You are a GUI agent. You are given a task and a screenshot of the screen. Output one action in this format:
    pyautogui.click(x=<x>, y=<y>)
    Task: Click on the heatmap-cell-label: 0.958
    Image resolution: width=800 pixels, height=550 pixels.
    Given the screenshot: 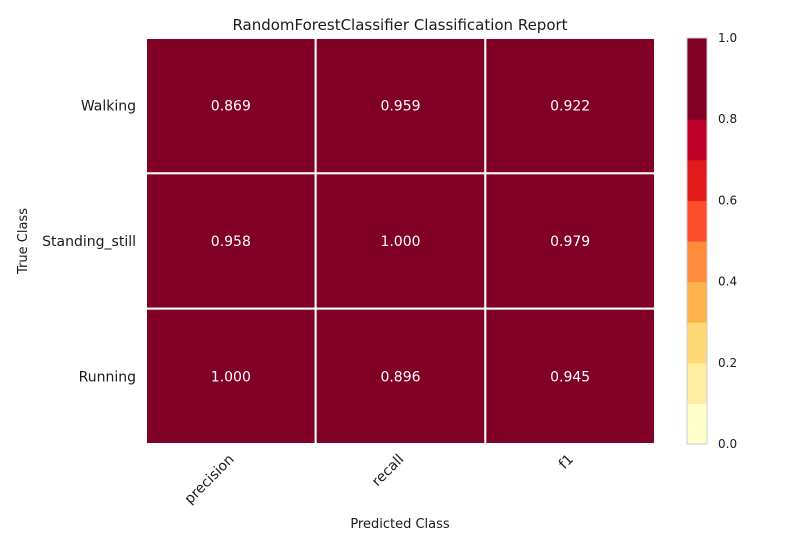 What is the action you would take?
    pyautogui.click(x=231, y=242)
    